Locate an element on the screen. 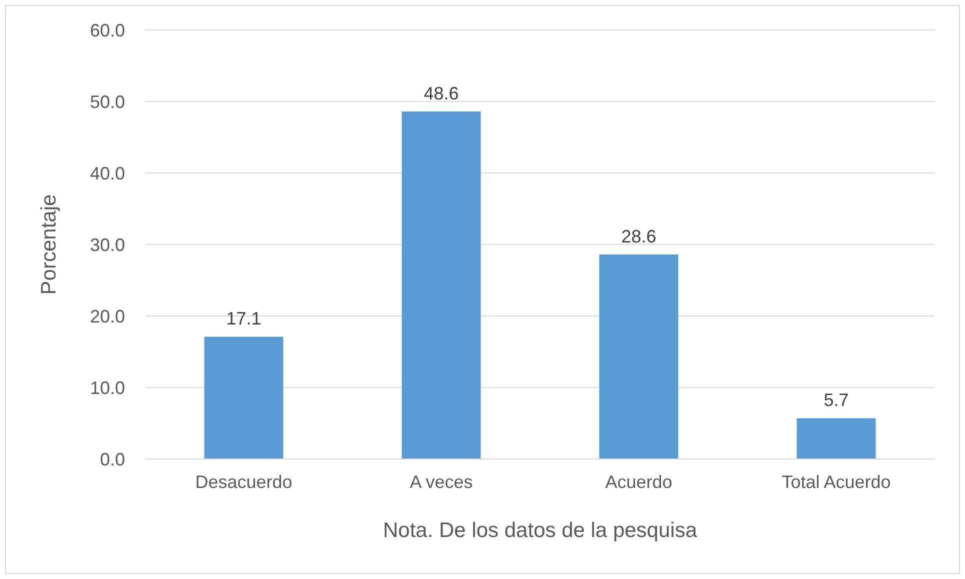 This screenshot has height=579, width=965. y-tick-label: 60.0 is located at coordinates (107, 30).